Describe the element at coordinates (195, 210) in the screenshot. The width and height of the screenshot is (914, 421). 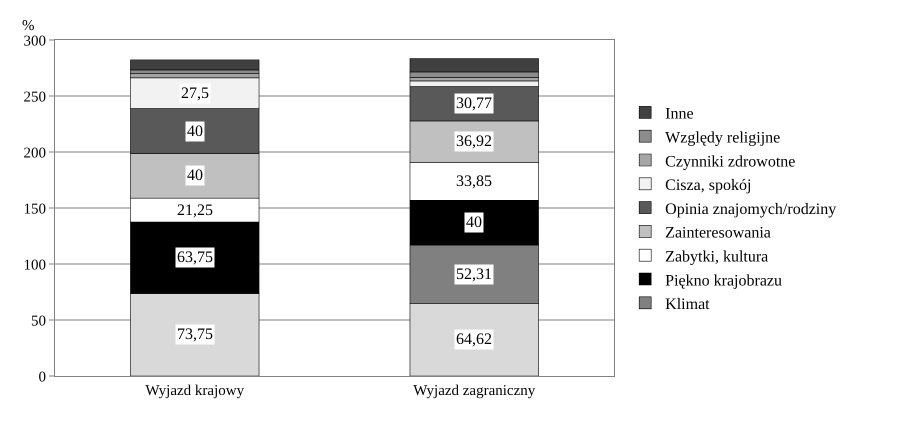
I see `data-label: 21,25` at that location.